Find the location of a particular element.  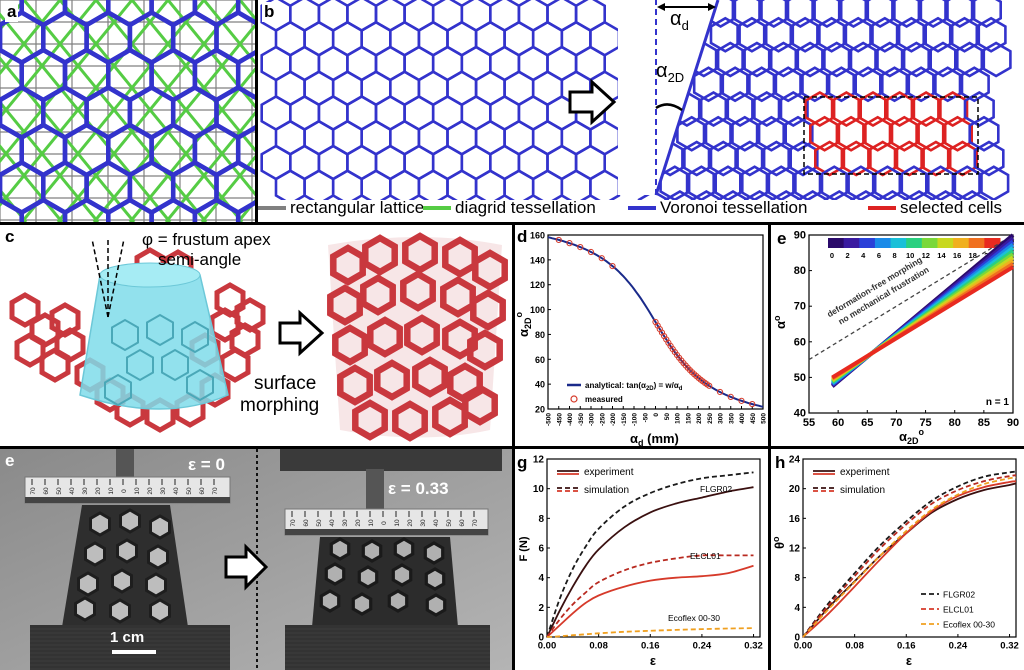

dial-number: 0 is located at coordinates (384, 523).